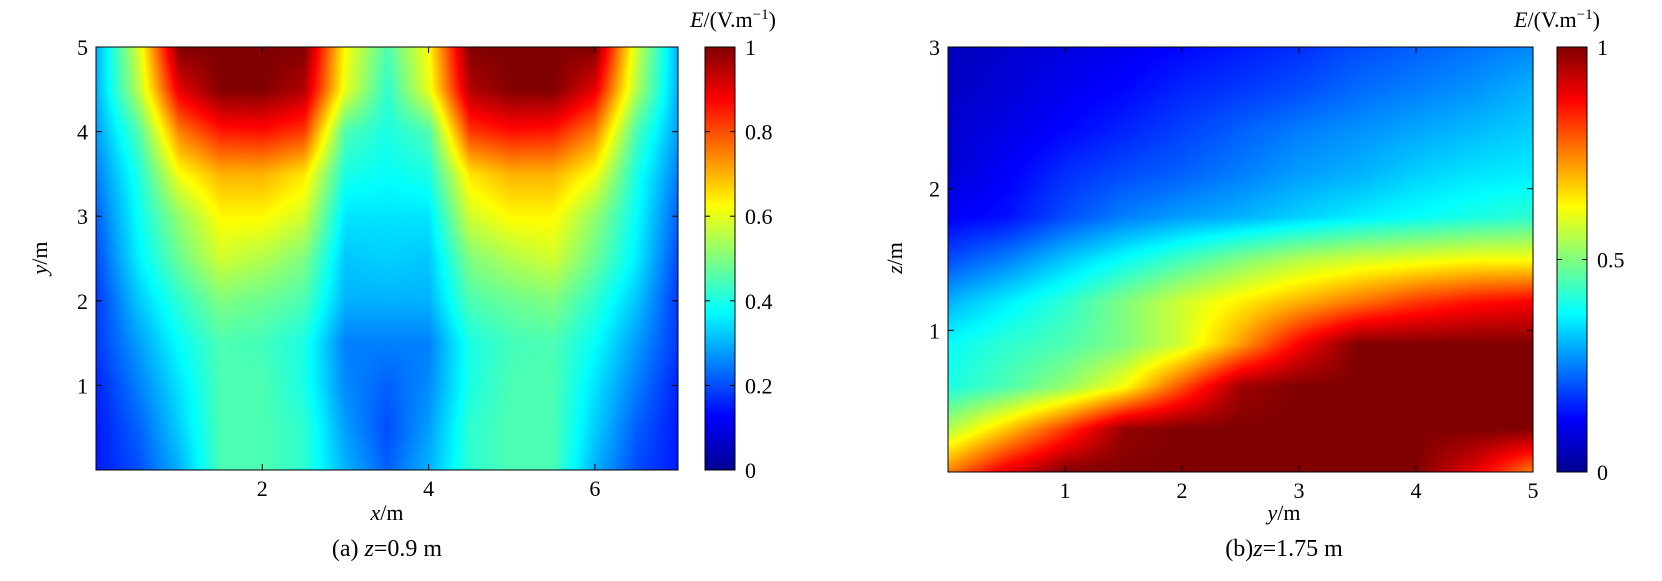  What do you see at coordinates (1556, 19) in the screenshot?
I see `panel-b-colorbar-title: E/(V.m−1)` at bounding box center [1556, 19].